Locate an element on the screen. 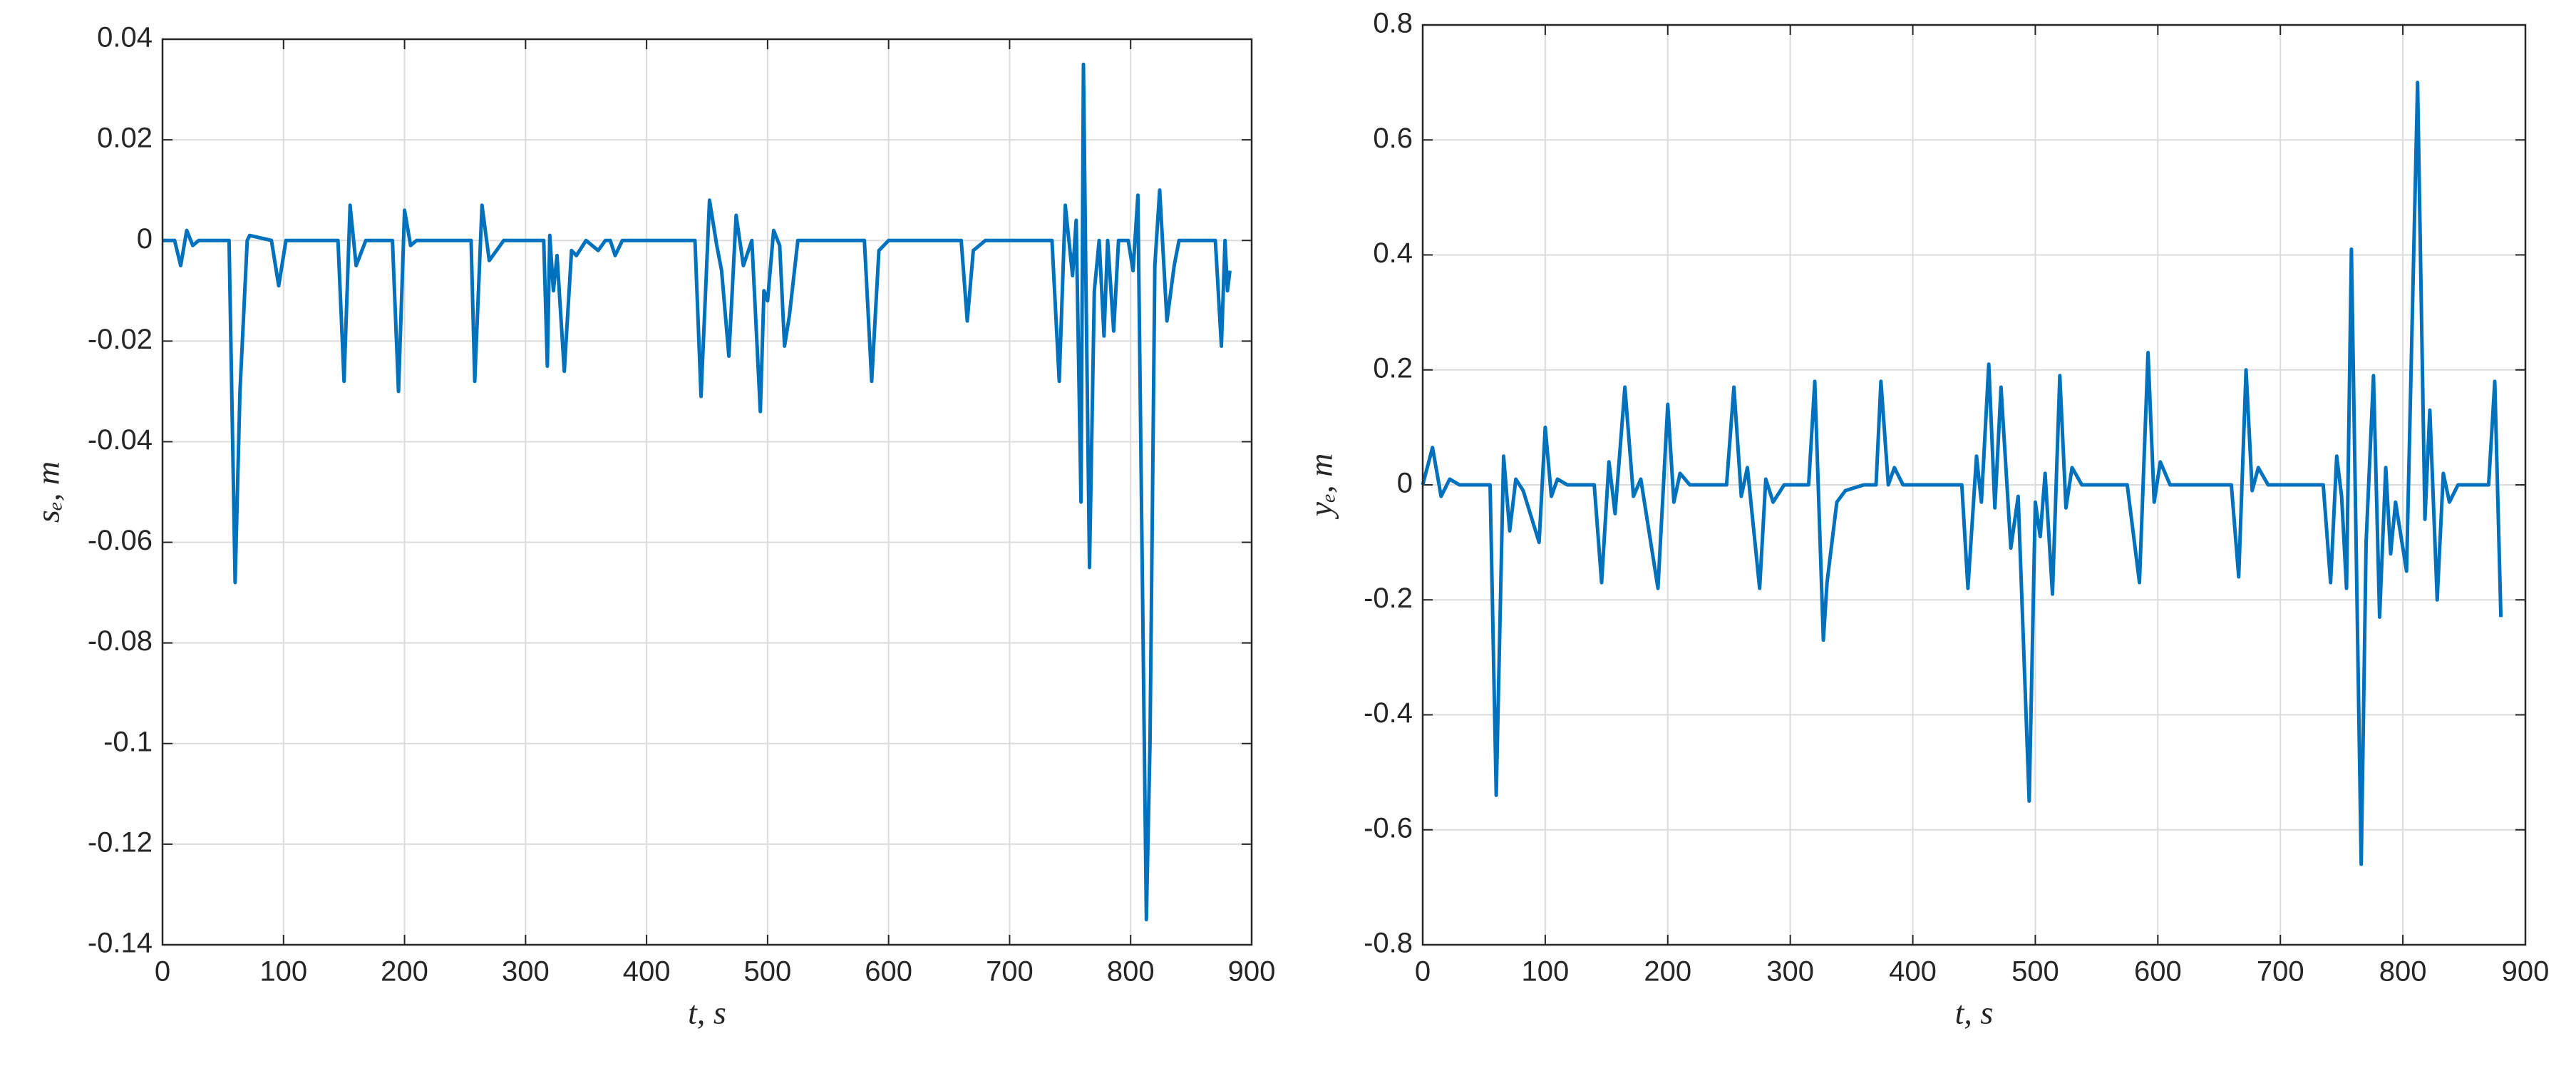 The height and width of the screenshot is (1066, 2576). y-tick-label: 0.2 is located at coordinates (1393, 368).